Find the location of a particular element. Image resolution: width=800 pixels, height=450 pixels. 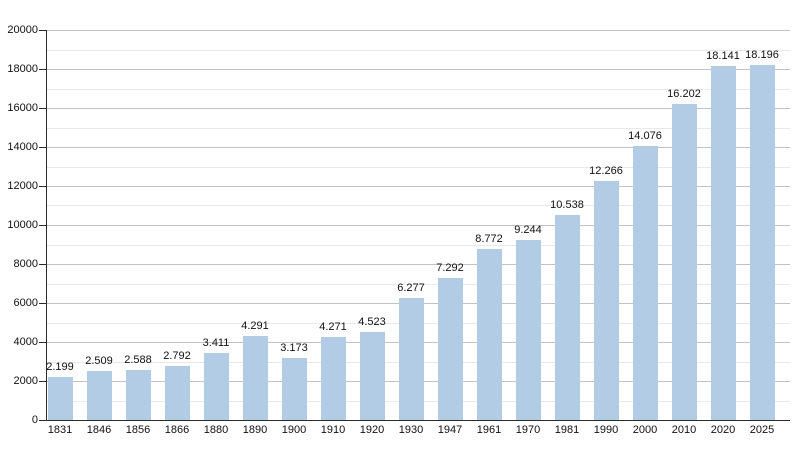

bar-value-label: 6.277 is located at coordinates (411, 288).